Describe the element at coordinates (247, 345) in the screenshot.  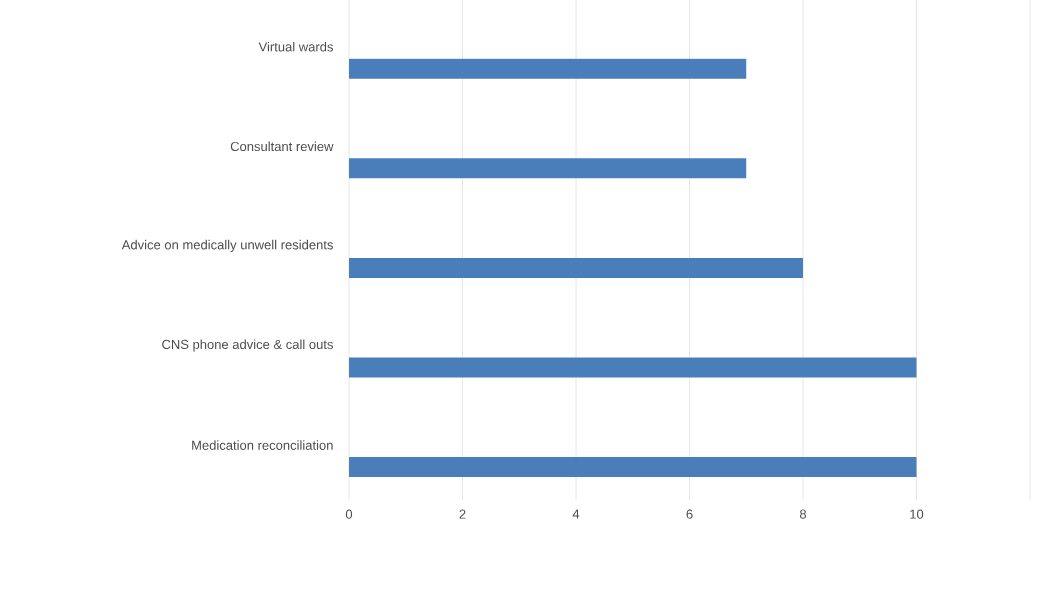
I see `y-tick-label: CNS phone advice & call outs` at that location.